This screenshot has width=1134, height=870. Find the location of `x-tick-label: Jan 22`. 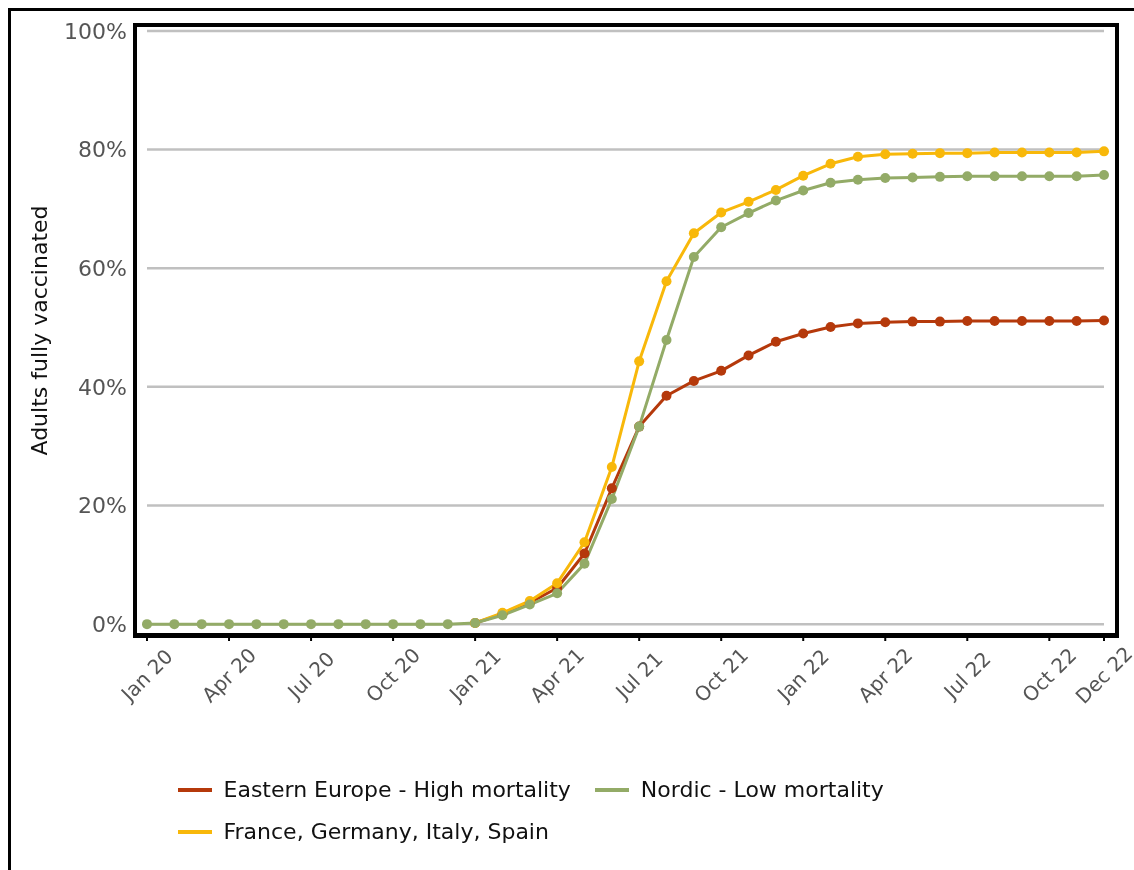

x-tick-label: Jan 22 is located at coordinates (802, 676).